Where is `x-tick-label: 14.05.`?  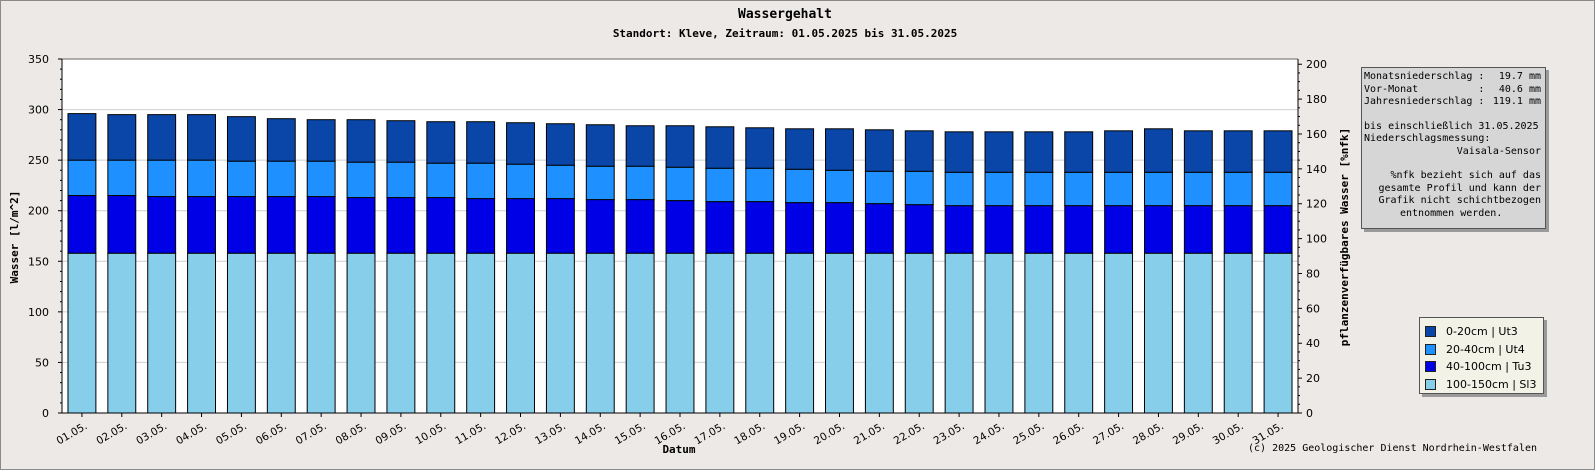 x-tick-label: 14.05. is located at coordinates (590, 433).